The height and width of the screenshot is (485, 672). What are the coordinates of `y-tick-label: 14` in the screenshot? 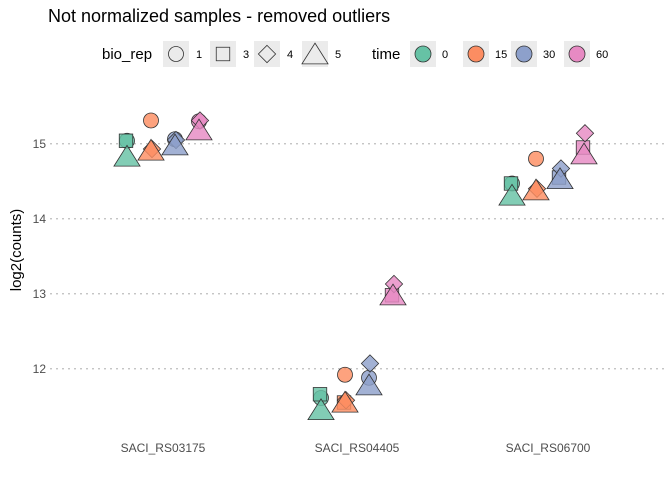 It's located at (40, 219).